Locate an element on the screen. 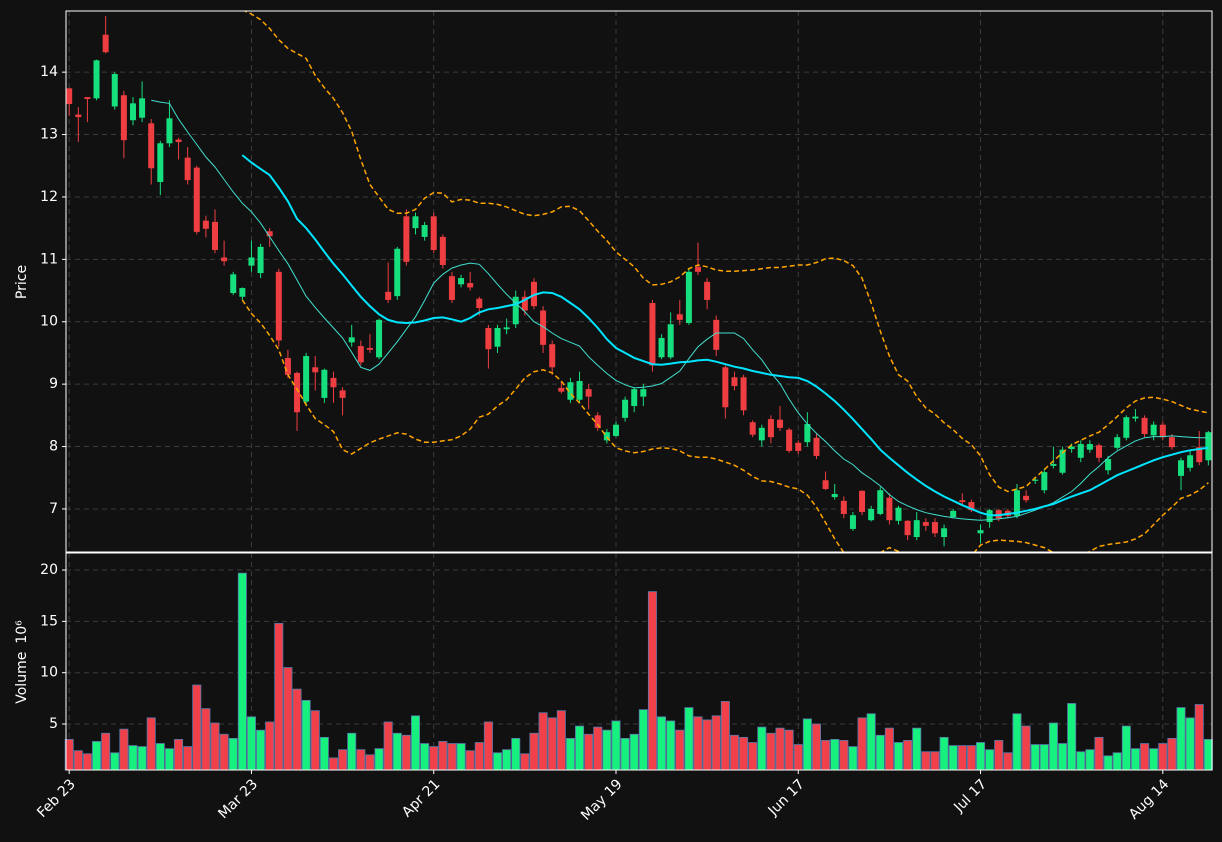 The image size is (1222, 842). y-tick-label: 7 is located at coordinates (53, 509).